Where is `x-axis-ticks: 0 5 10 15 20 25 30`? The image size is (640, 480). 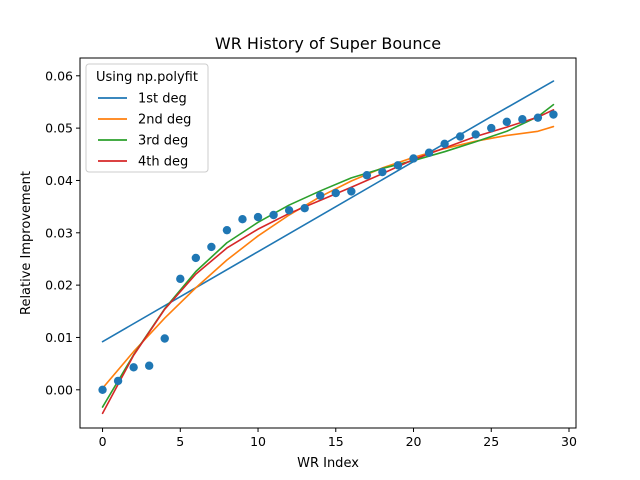
x-axis-ticks: 0 5 10 15 20 25 30 is located at coordinates (338, 438).